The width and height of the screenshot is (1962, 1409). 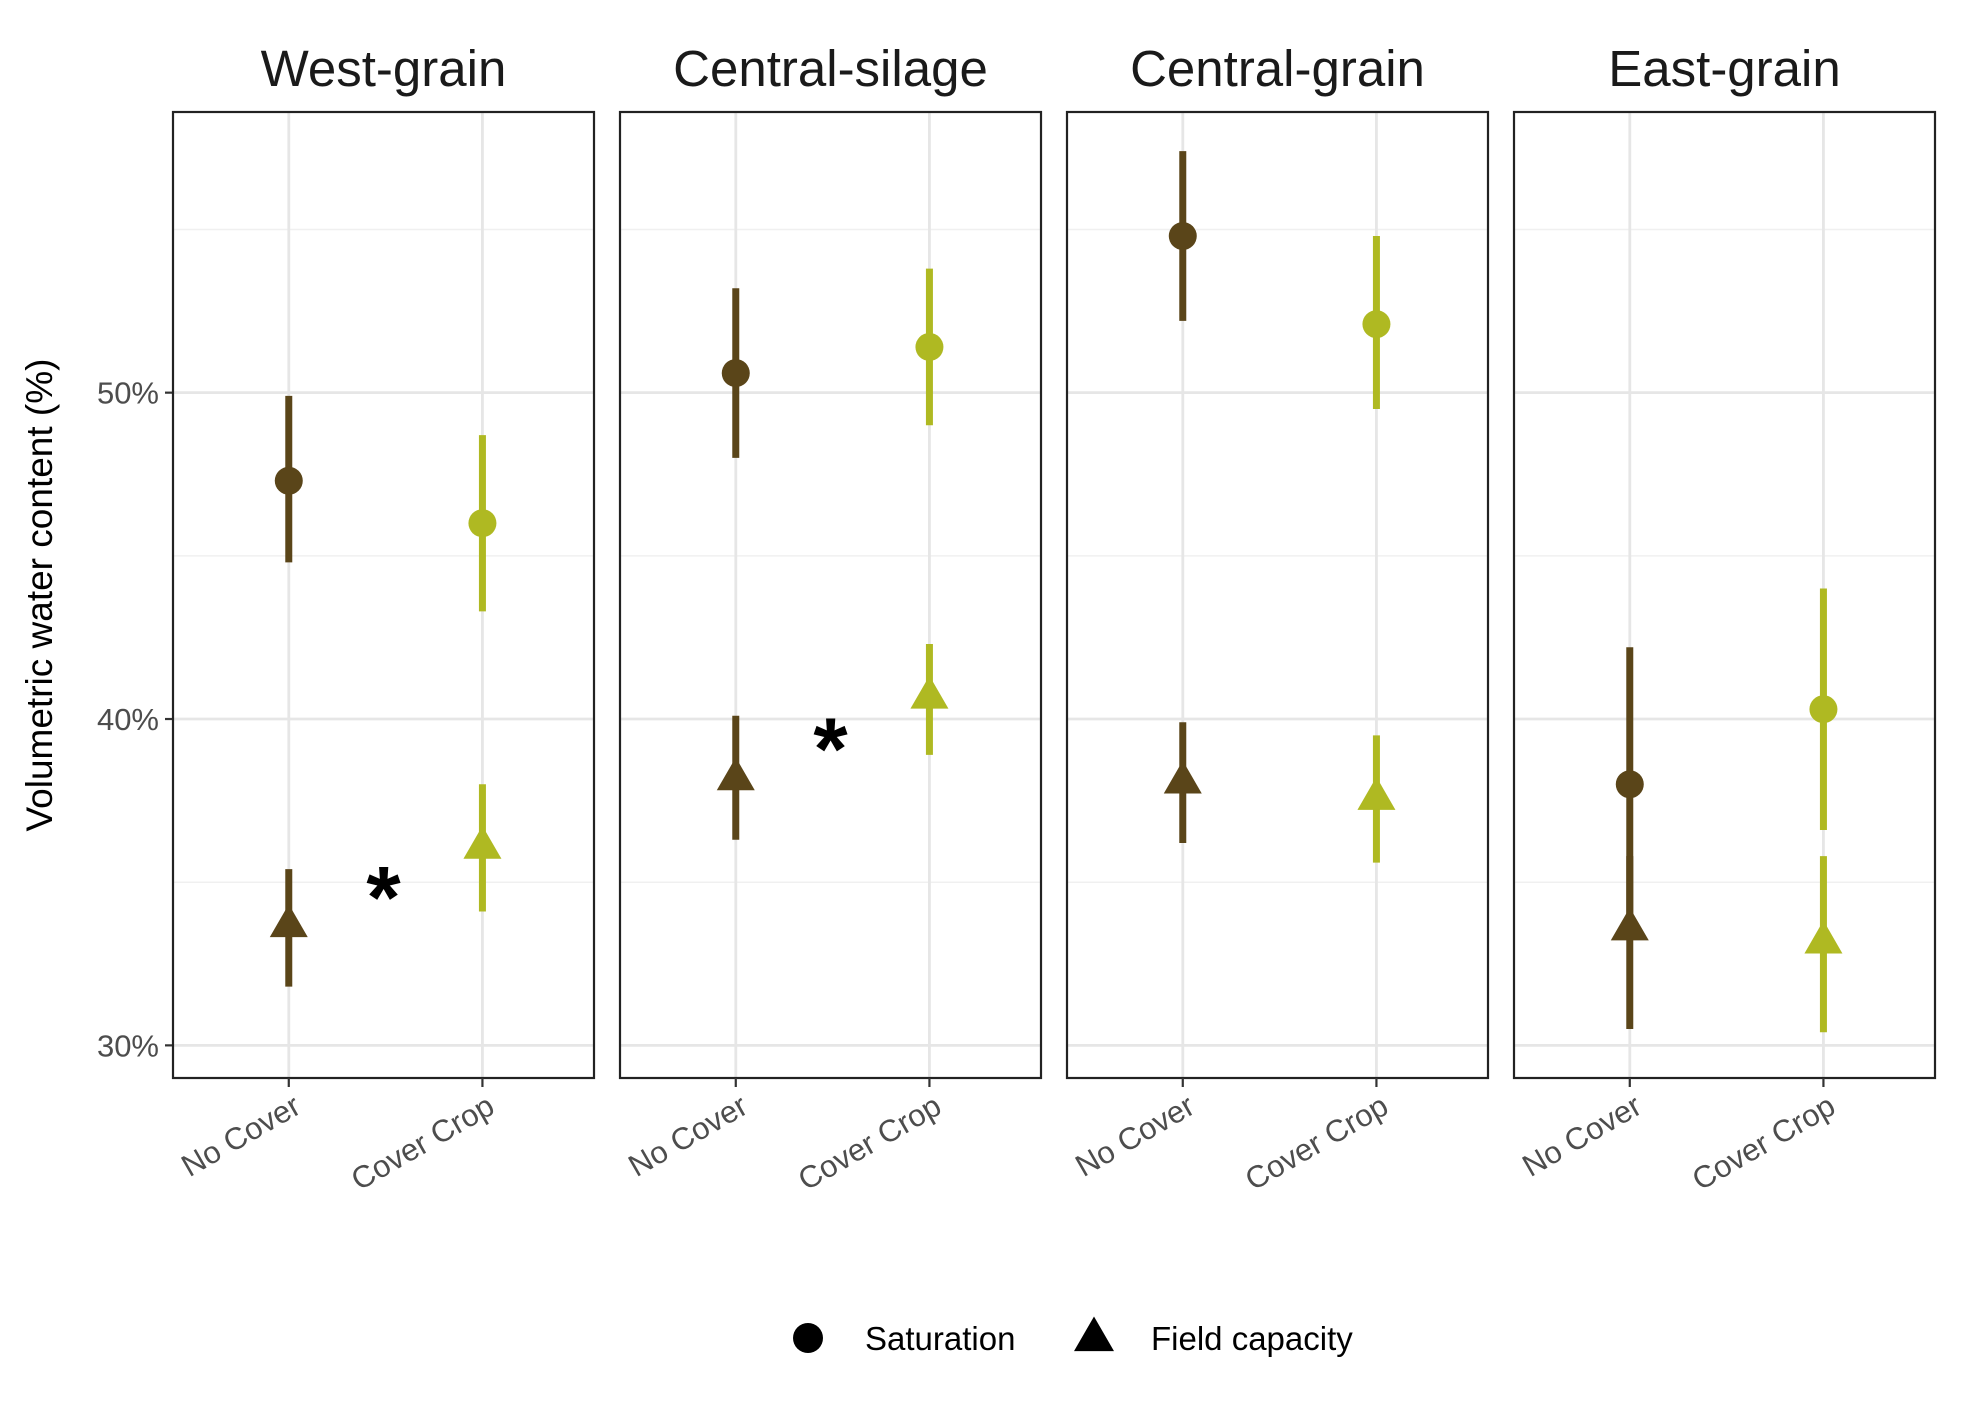 I want to click on panel-title: East-grain, so click(x=1724, y=68).